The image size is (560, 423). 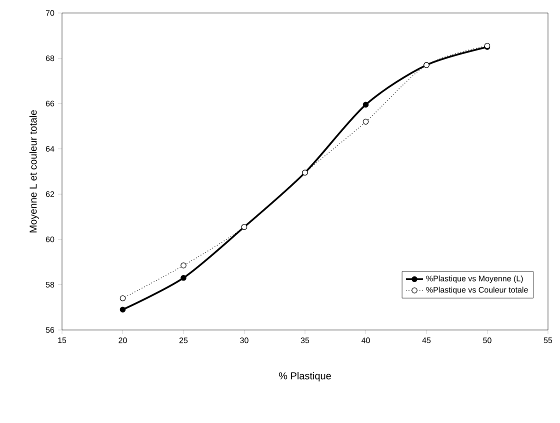 I want to click on legend-label: %Plastique vs Moyenne (L), so click(x=474, y=279).